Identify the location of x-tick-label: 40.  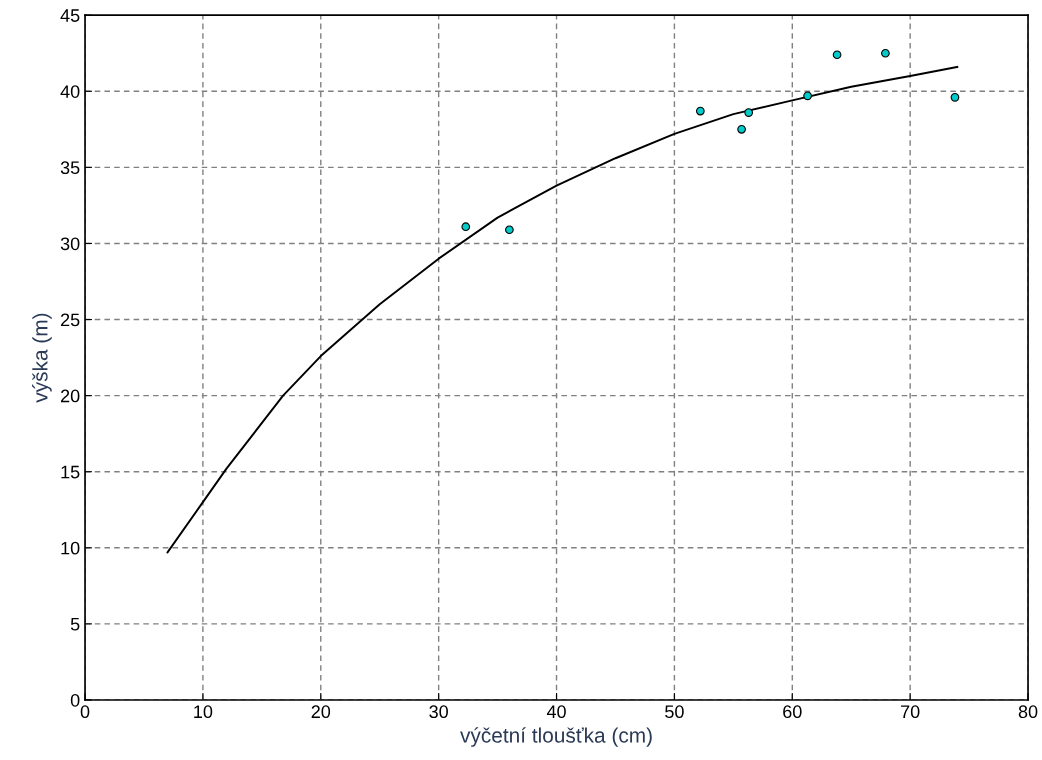
(556, 712).